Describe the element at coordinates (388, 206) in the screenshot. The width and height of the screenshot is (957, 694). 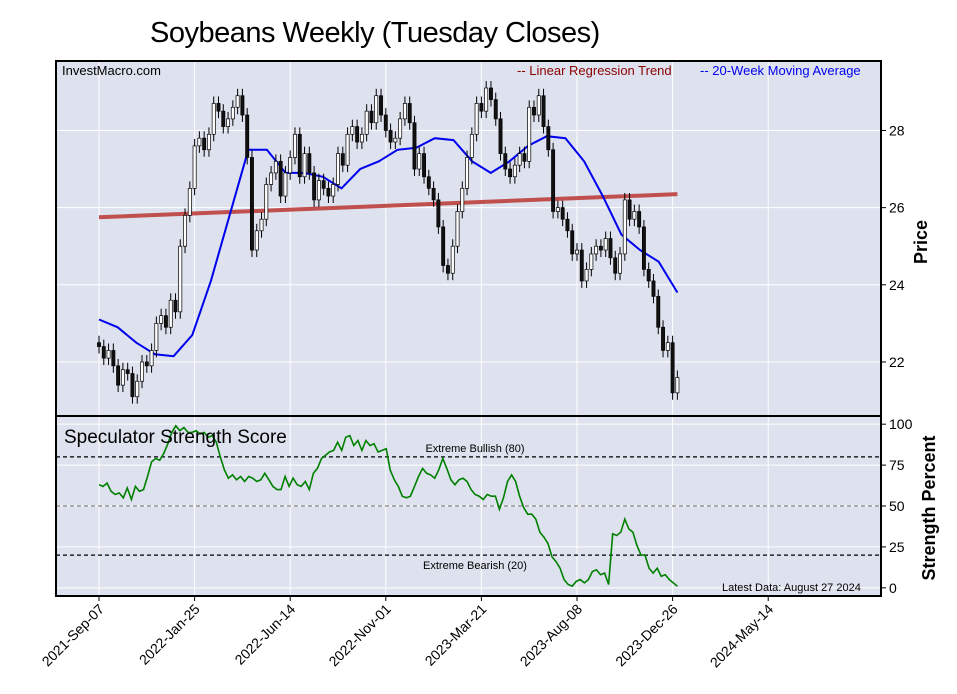
I see `regression-trend-line` at that location.